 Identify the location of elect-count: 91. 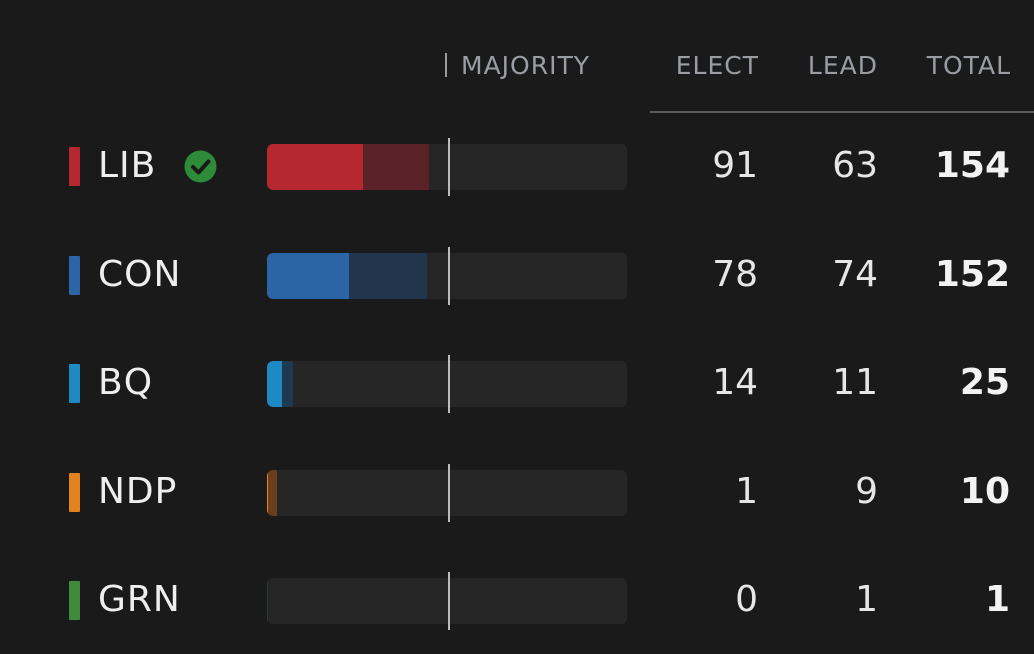
(735, 165).